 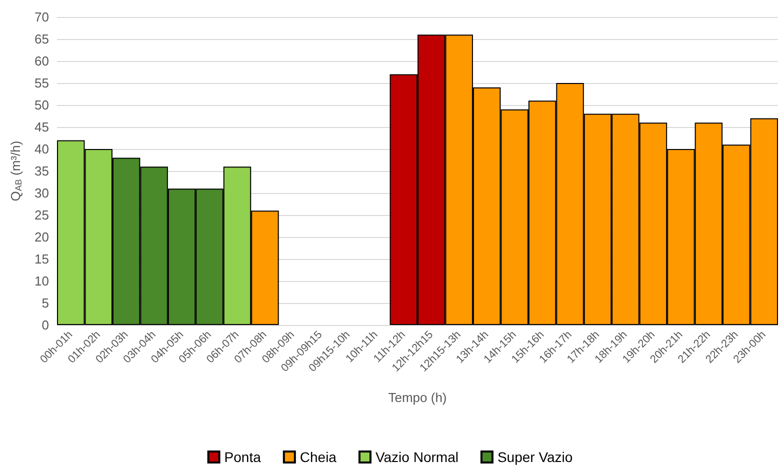 I want to click on x-axis-title: Tempo (h), so click(x=417, y=397).